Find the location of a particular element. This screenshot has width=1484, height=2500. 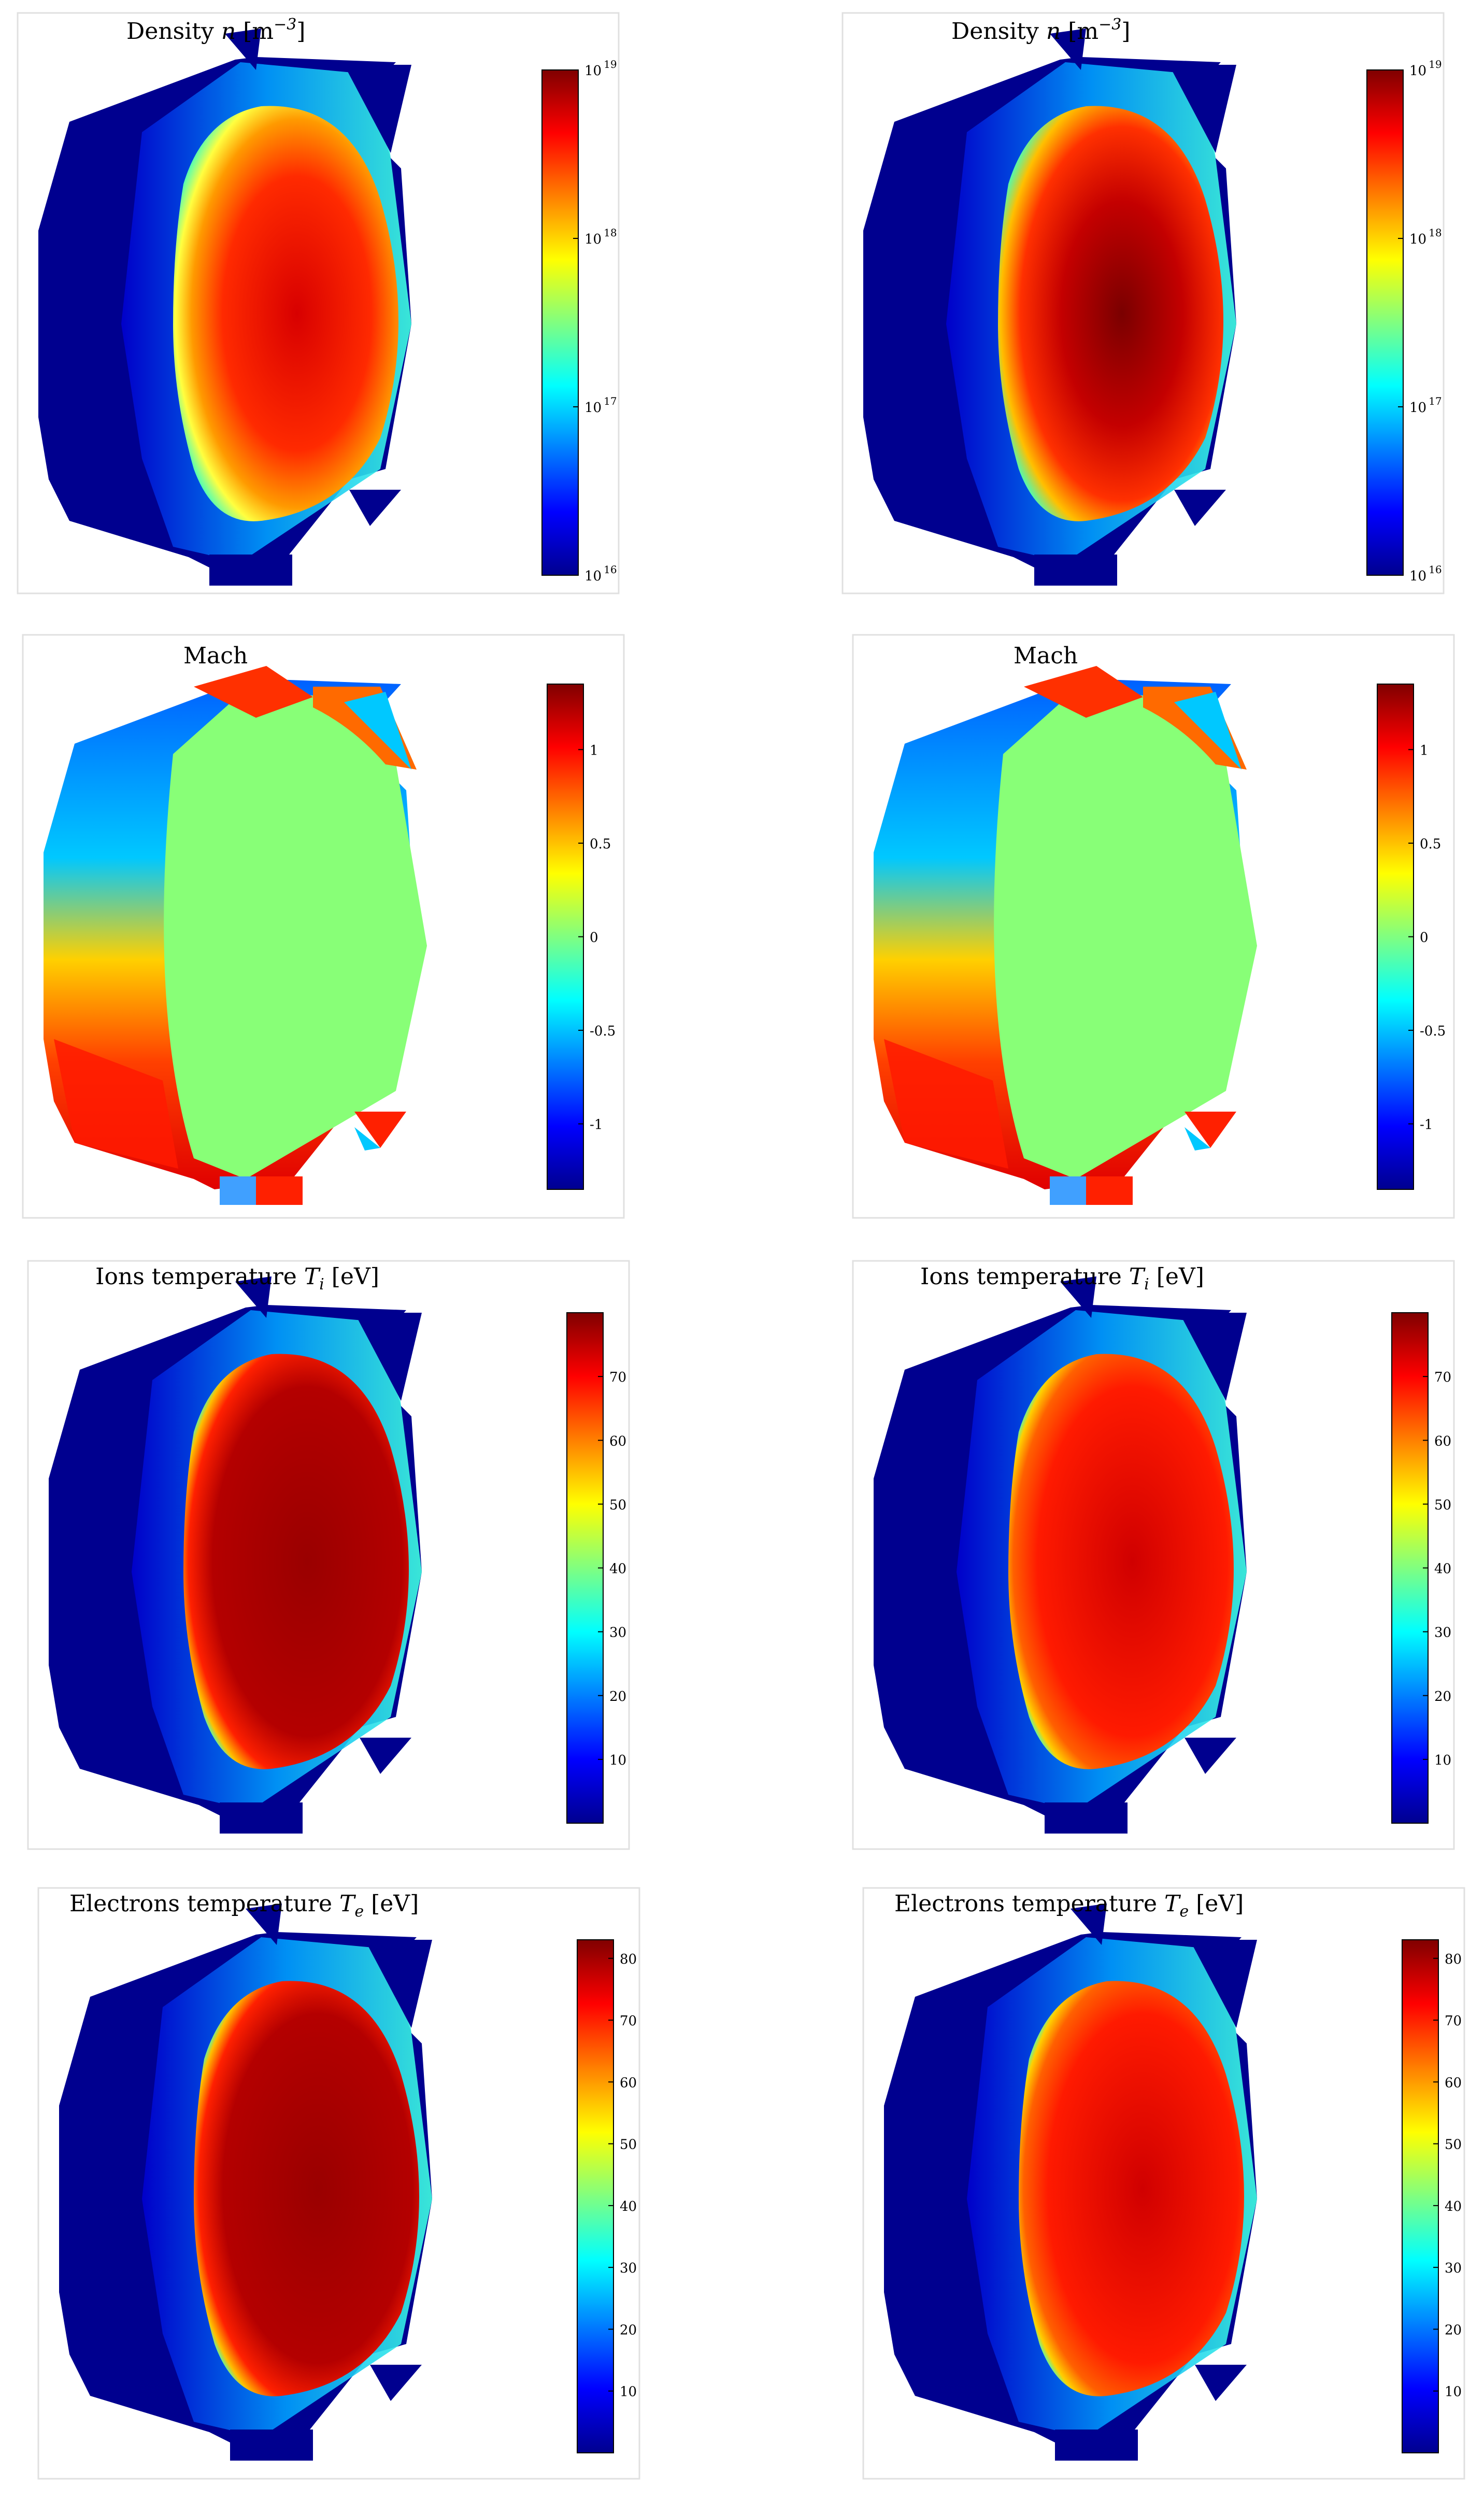

colorbar-tick-label: 80 is located at coordinates (629, 1959).